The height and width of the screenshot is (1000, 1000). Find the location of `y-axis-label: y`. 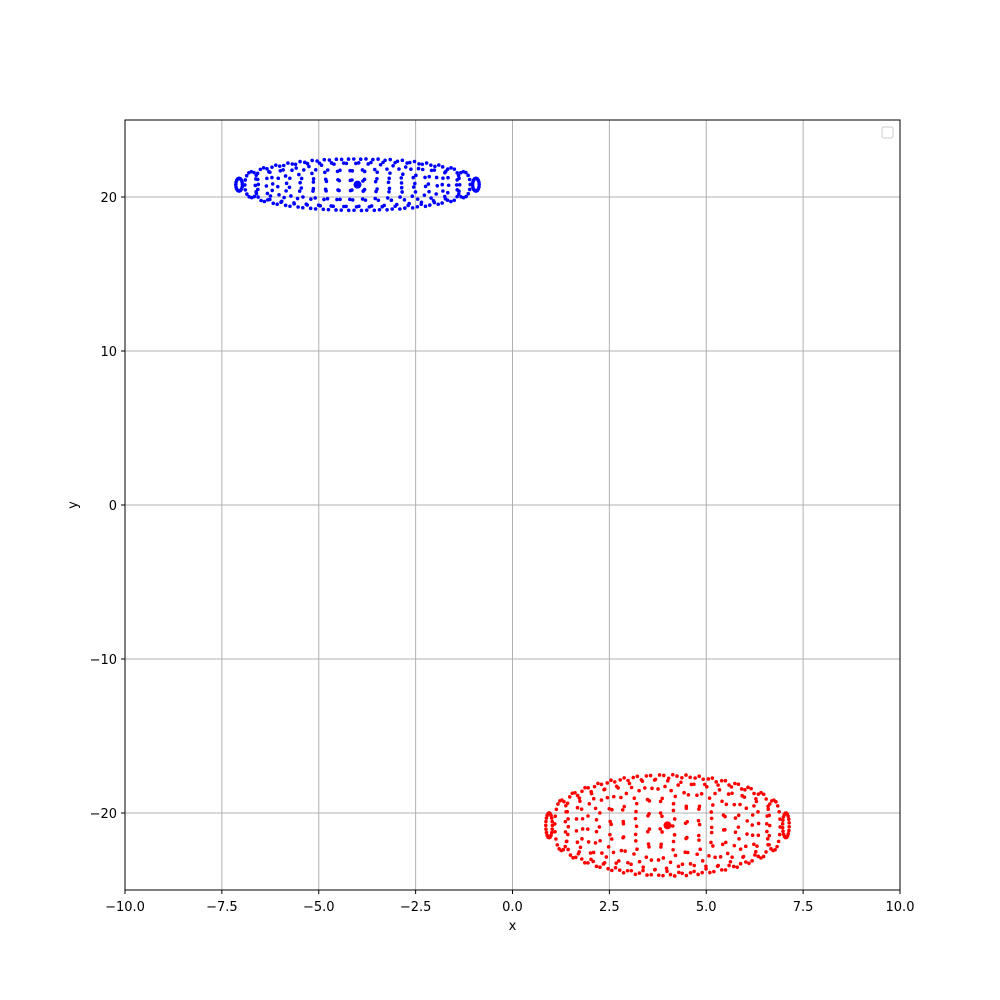

y-axis-label: y is located at coordinates (73, 505).